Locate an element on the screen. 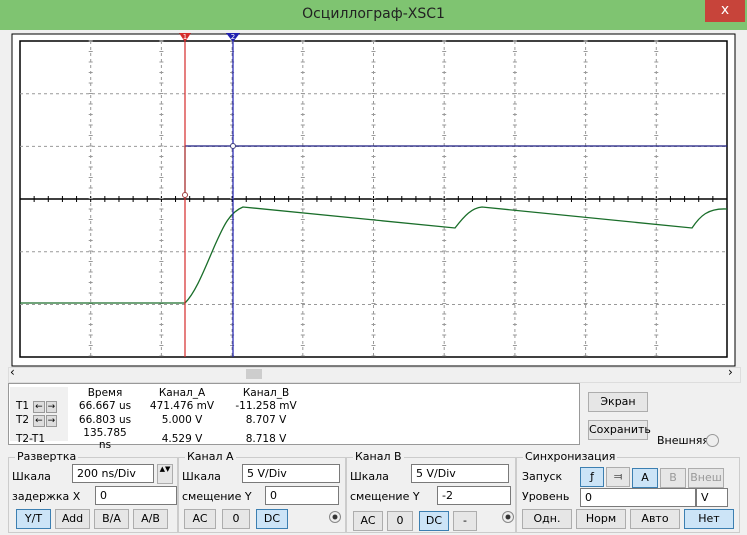 The height and width of the screenshot is (535, 747). trigger-mode-button: Норм is located at coordinates (601, 519).